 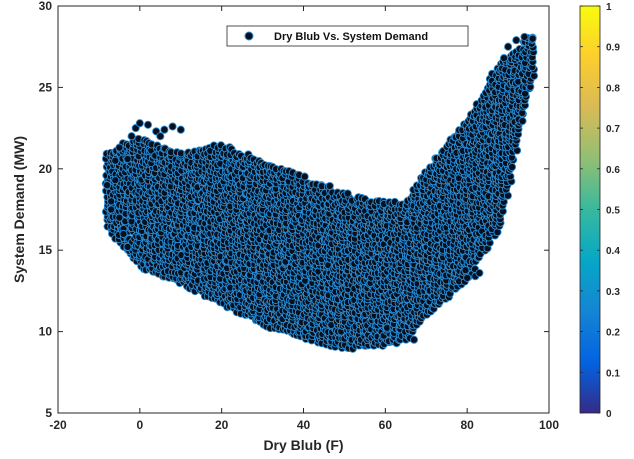 I want to click on x-tick-label: 60, so click(x=386, y=425).